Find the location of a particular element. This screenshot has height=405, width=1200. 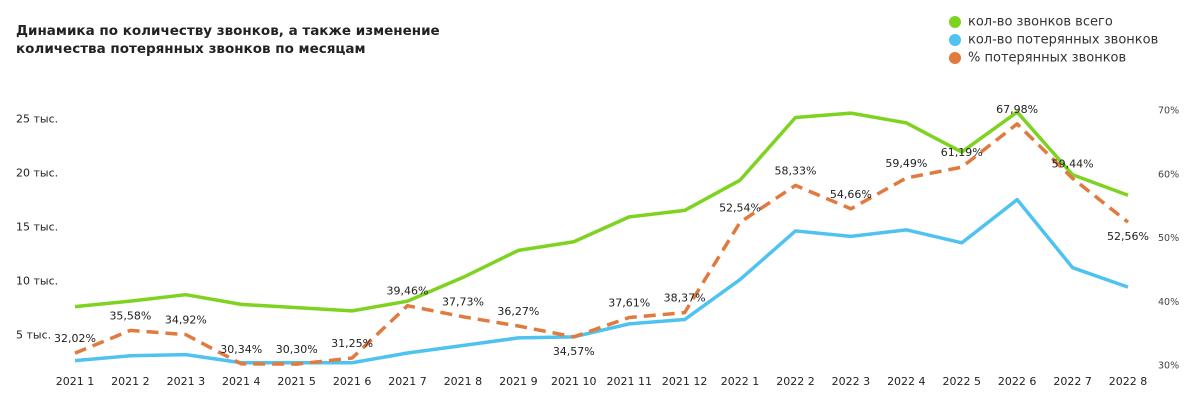

x-tick-label: 2021 8 is located at coordinates (463, 381).